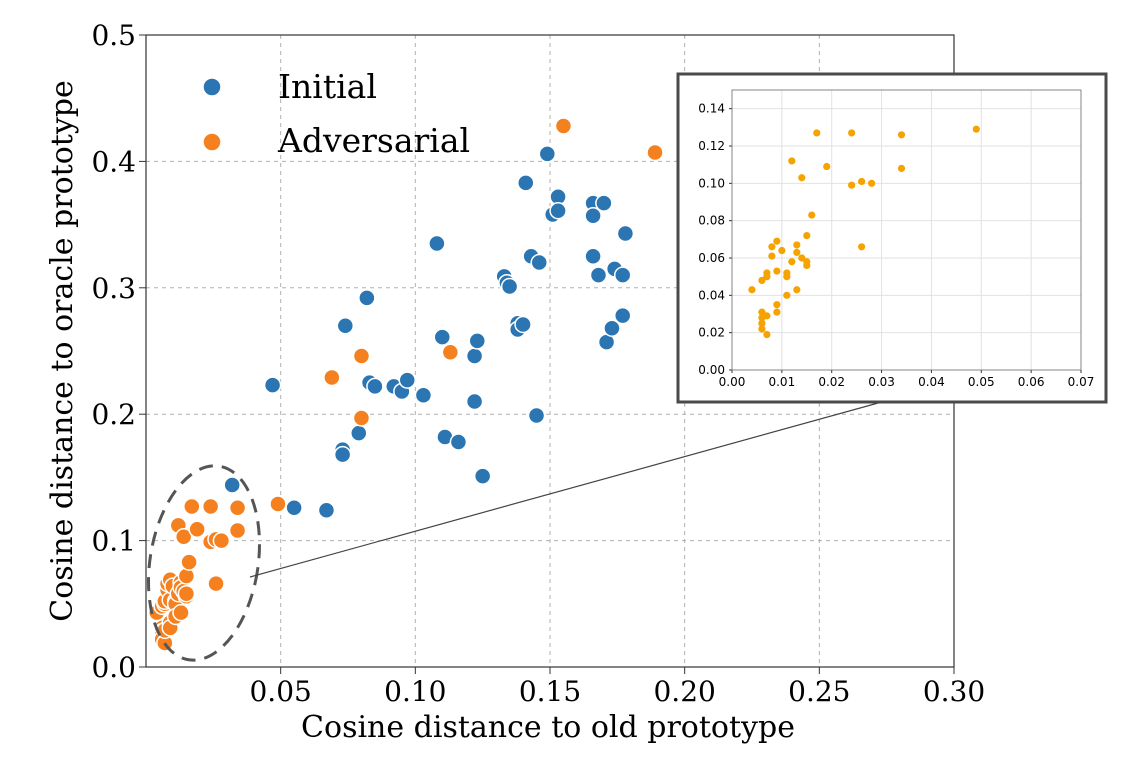 This screenshot has width=1136, height=760. I want to click on inset-y-tick-label: 0.06, so click(711, 258).